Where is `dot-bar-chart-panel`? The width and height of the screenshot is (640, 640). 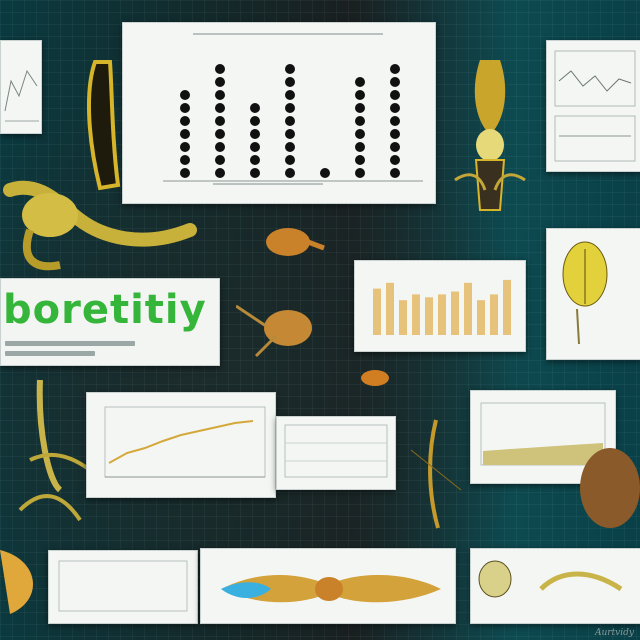
dot-bar-chart-panel is located at coordinates (279, 113).